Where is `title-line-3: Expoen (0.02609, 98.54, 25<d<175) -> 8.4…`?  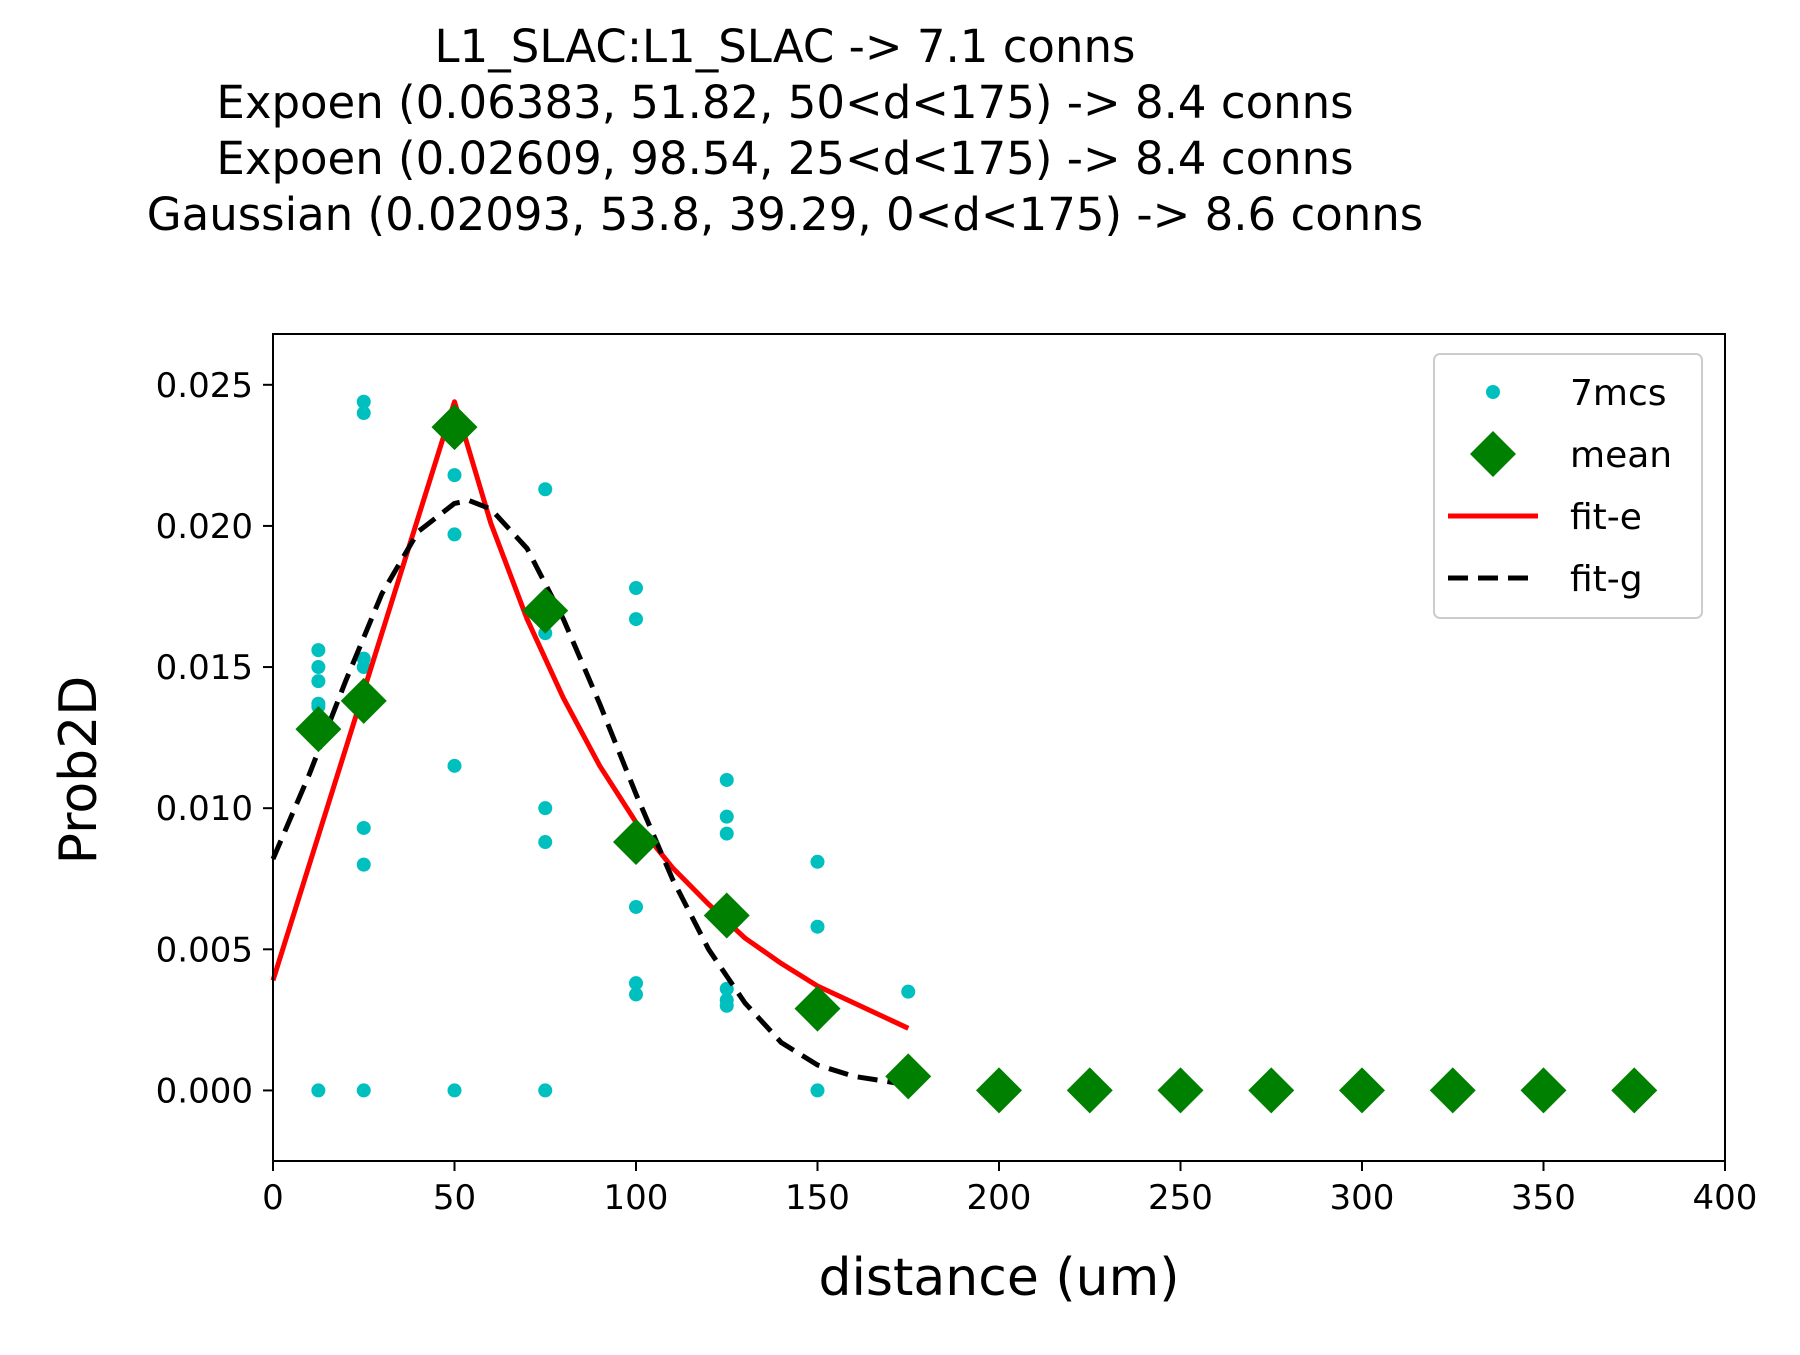 title-line-3: Expoen (0.02609, 98.54, 25<d<175) -> 8.4… is located at coordinates (784, 158).